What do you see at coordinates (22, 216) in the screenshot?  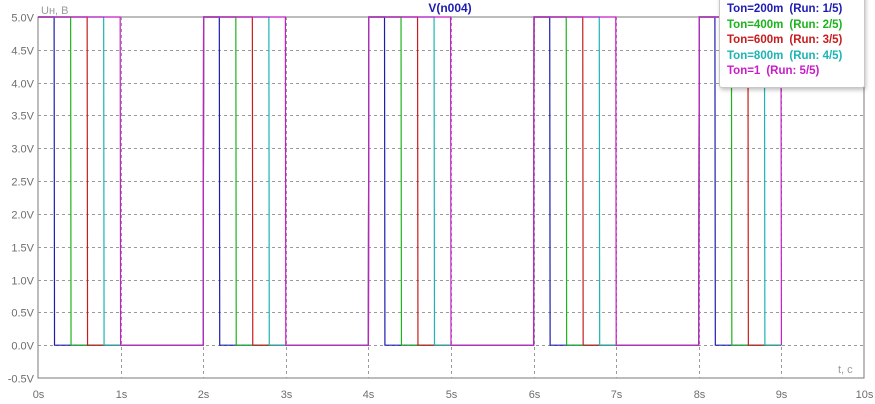 I see `y-tick-label: 2.0V` at bounding box center [22, 216].